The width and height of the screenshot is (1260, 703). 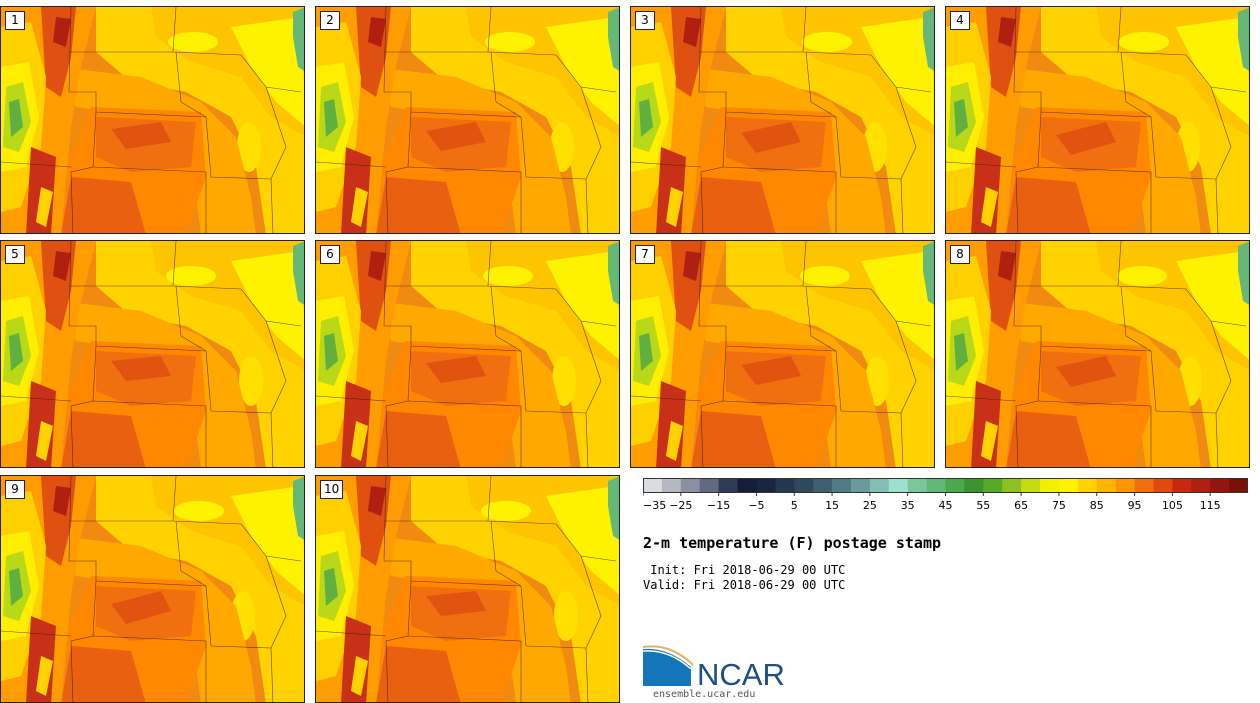 What do you see at coordinates (794, 505) in the screenshot?
I see `colorbar-tick-label: 5` at bounding box center [794, 505].